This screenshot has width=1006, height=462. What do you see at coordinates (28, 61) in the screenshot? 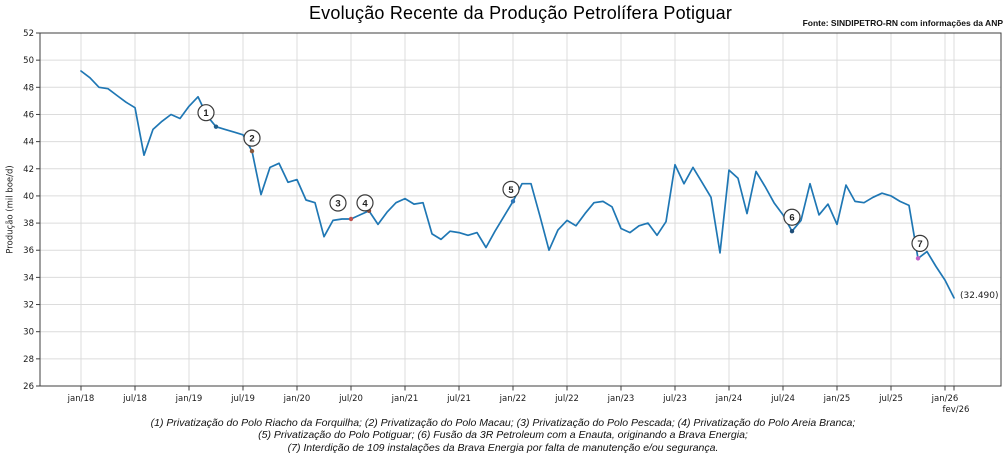
I see `y-tick-label: 50` at bounding box center [28, 61].